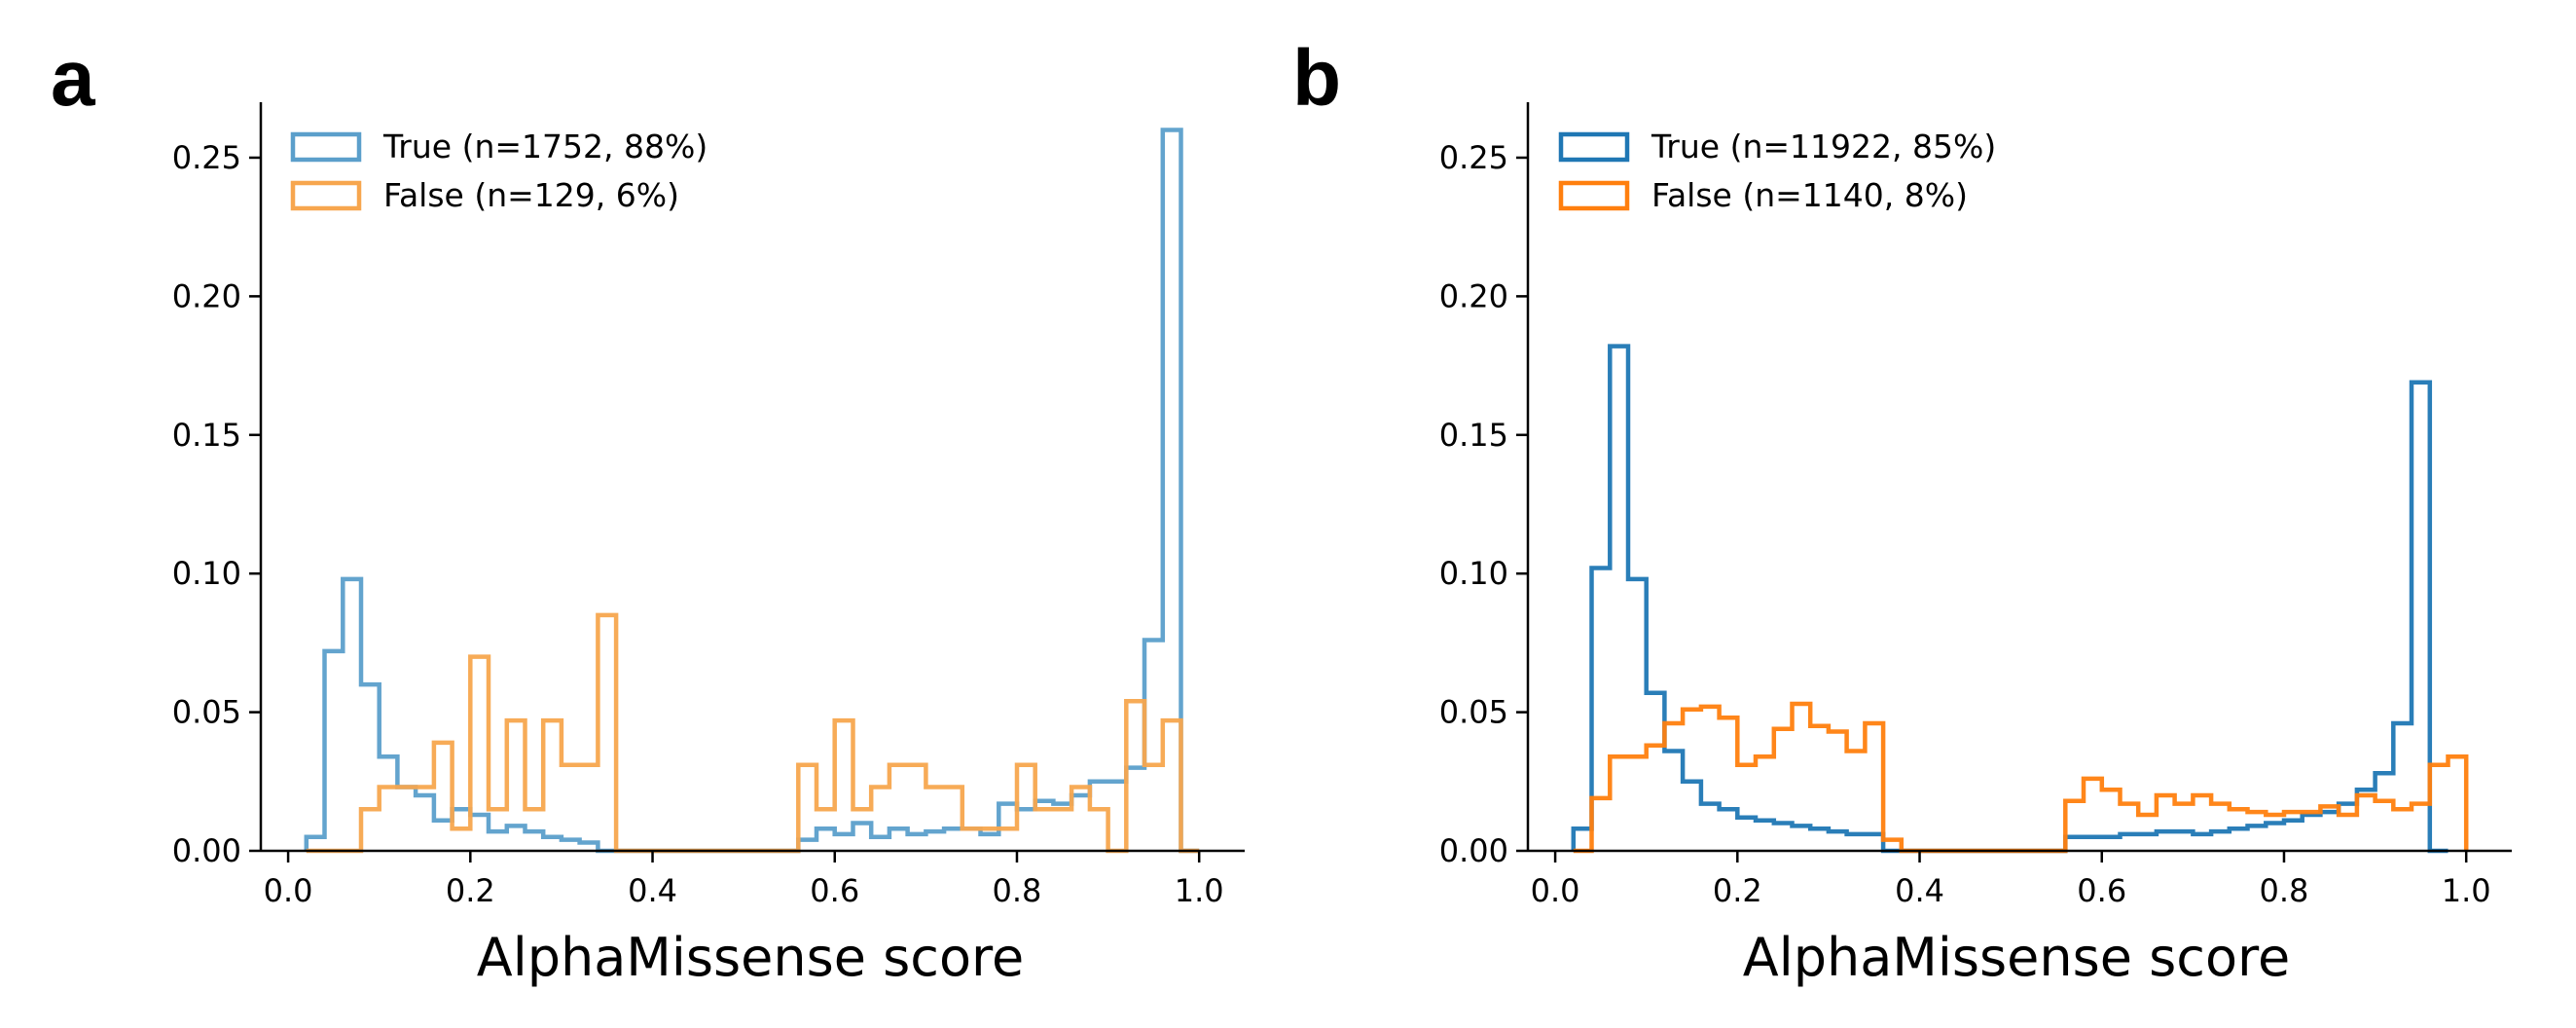 This screenshot has height=1028, width=2576. What do you see at coordinates (2016, 957) in the screenshot?
I see `panel-b-x-axis-label: AlphaMissense score` at bounding box center [2016, 957].